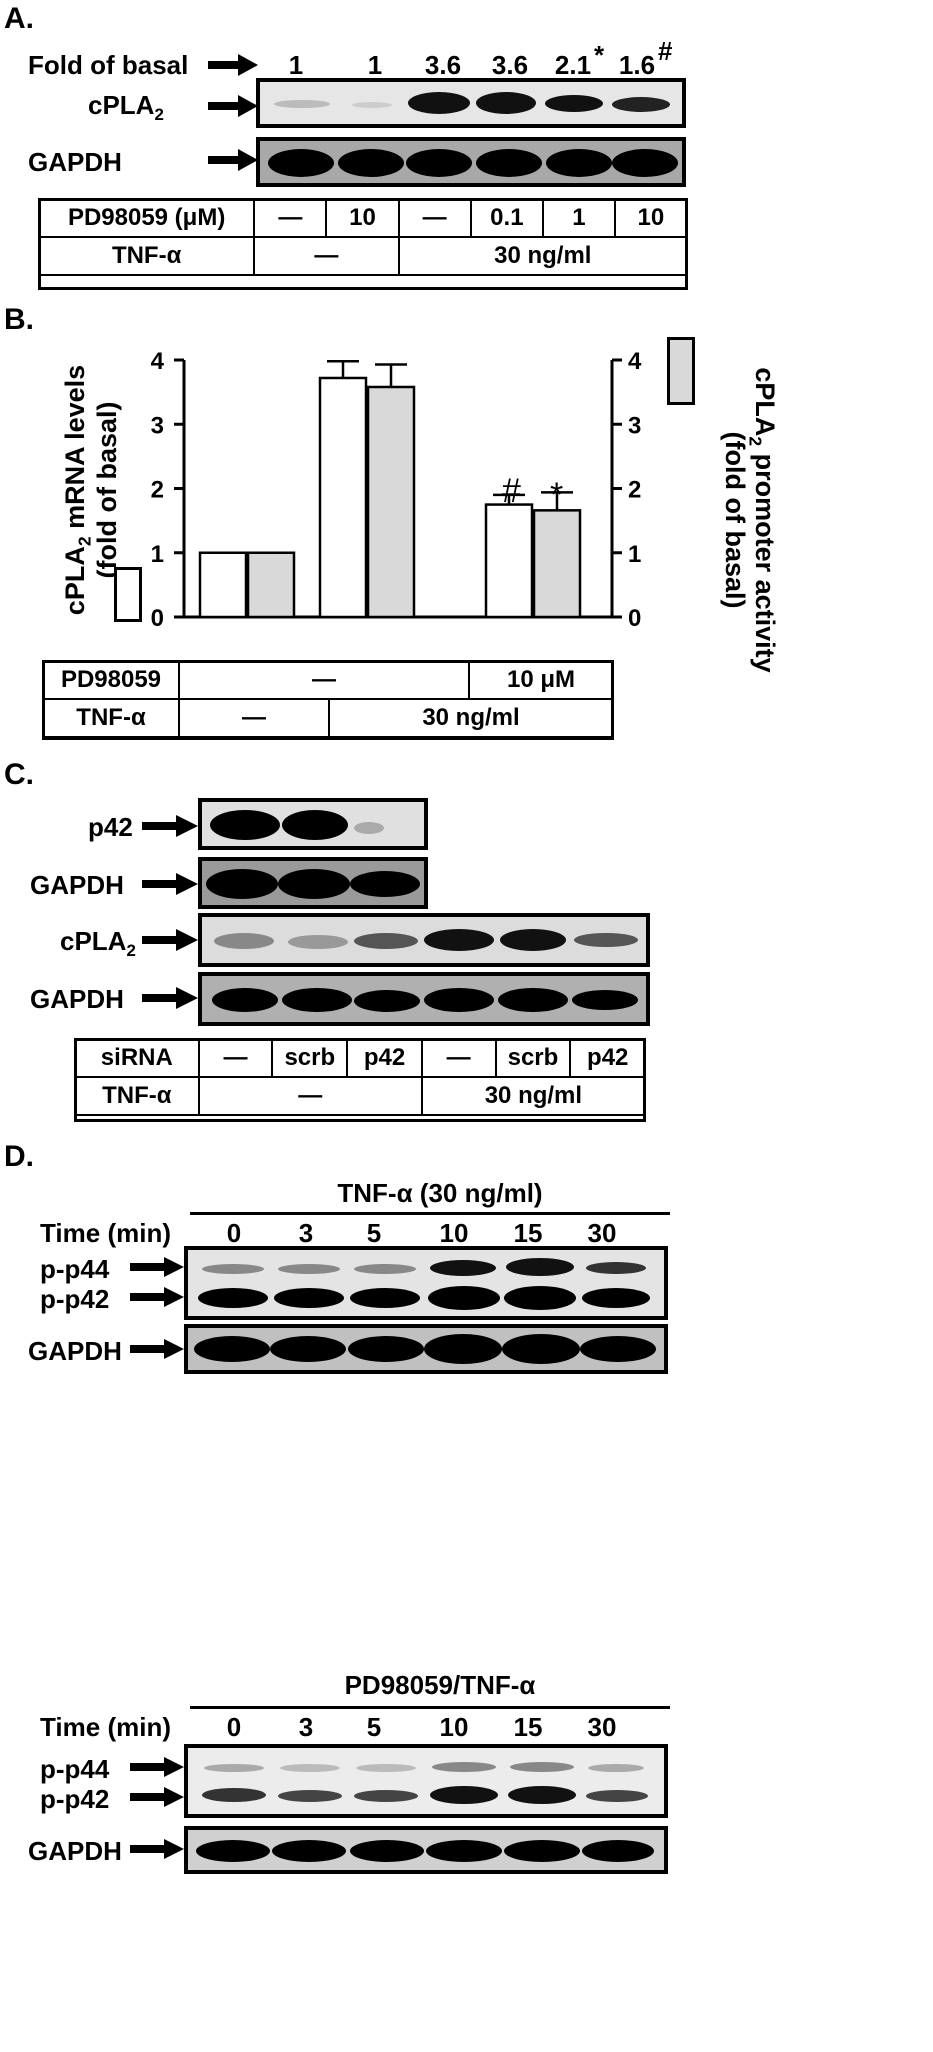 This screenshot has height=2052, width=933. What do you see at coordinates (634, 425) in the screenshot?
I see `y-tick-label-right: 3` at bounding box center [634, 425].